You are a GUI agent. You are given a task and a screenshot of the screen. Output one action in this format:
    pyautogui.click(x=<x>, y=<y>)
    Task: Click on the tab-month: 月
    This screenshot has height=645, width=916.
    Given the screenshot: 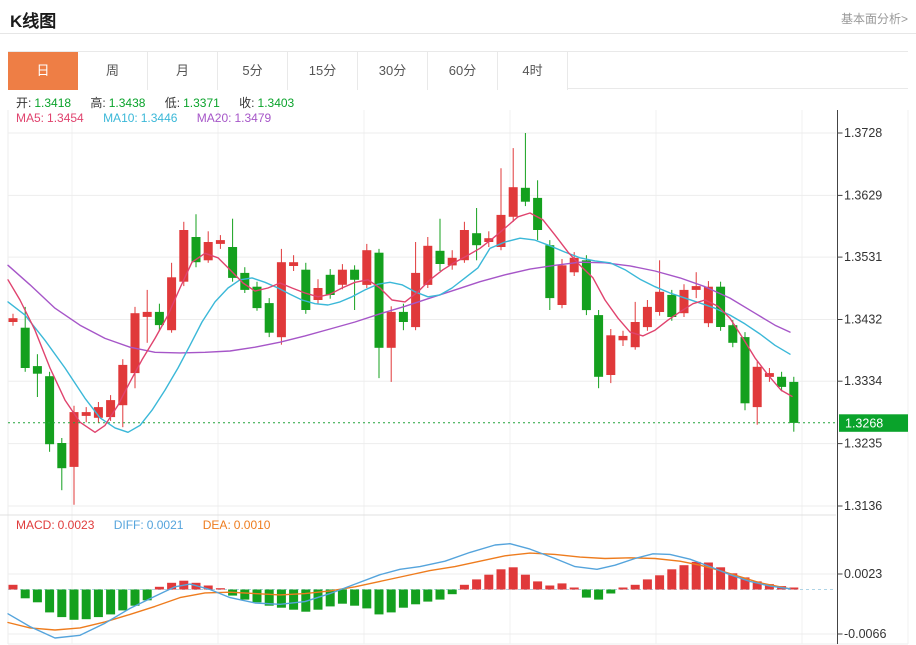 What is the action you would take?
    pyautogui.click(x=183, y=71)
    